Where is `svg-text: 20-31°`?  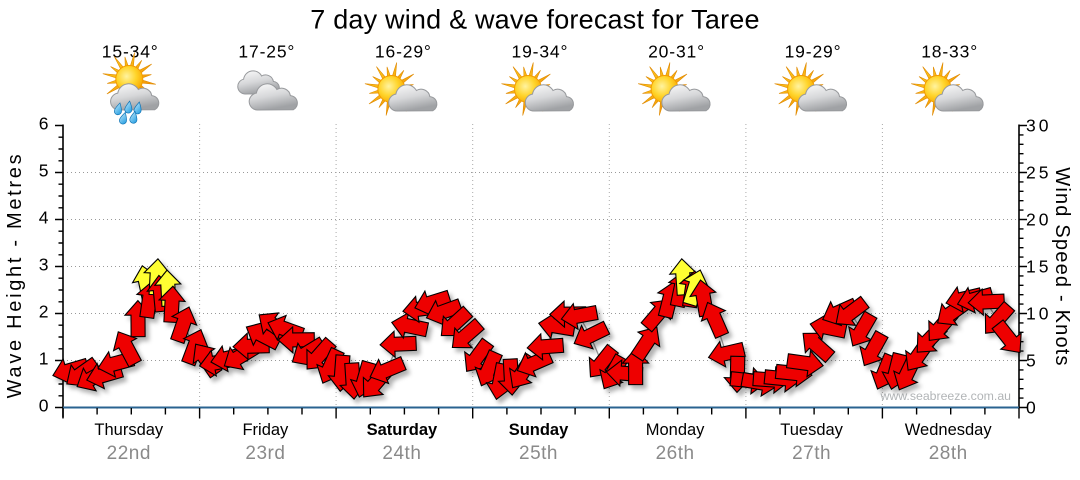 svg-text: 20-31° is located at coordinates (676, 52).